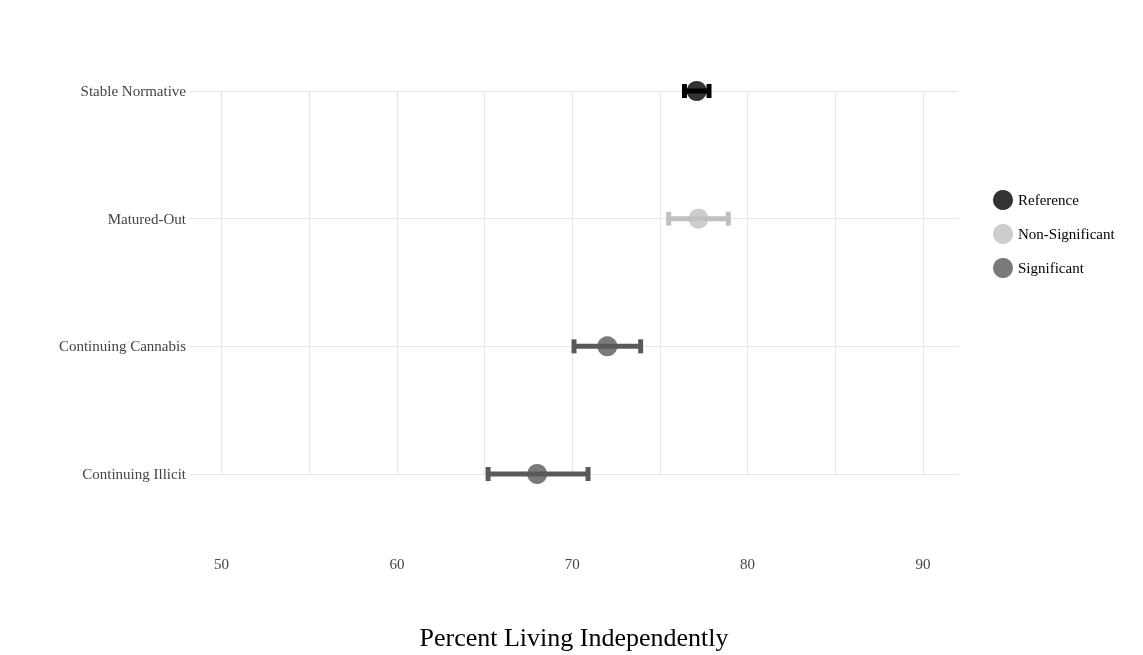 The height and width of the screenshot is (655, 1143). Describe the element at coordinates (572, 563) in the screenshot. I see `x-tick-label: 70` at that location.